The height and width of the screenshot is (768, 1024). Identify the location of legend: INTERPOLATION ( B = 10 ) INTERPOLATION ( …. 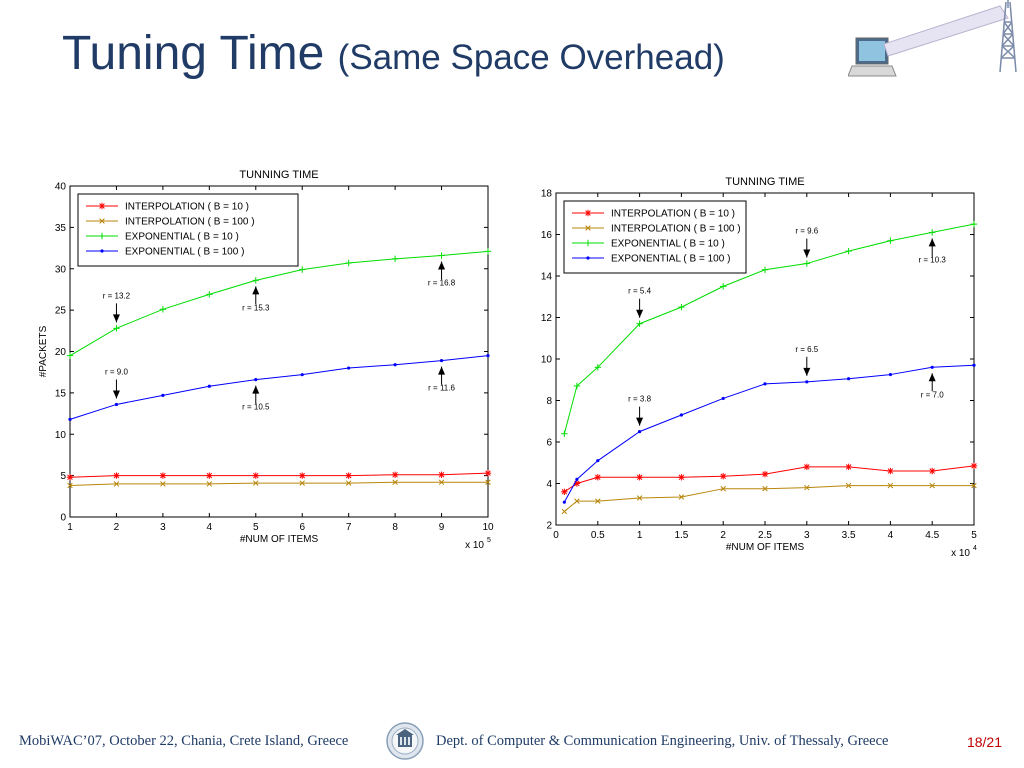
(655, 237).